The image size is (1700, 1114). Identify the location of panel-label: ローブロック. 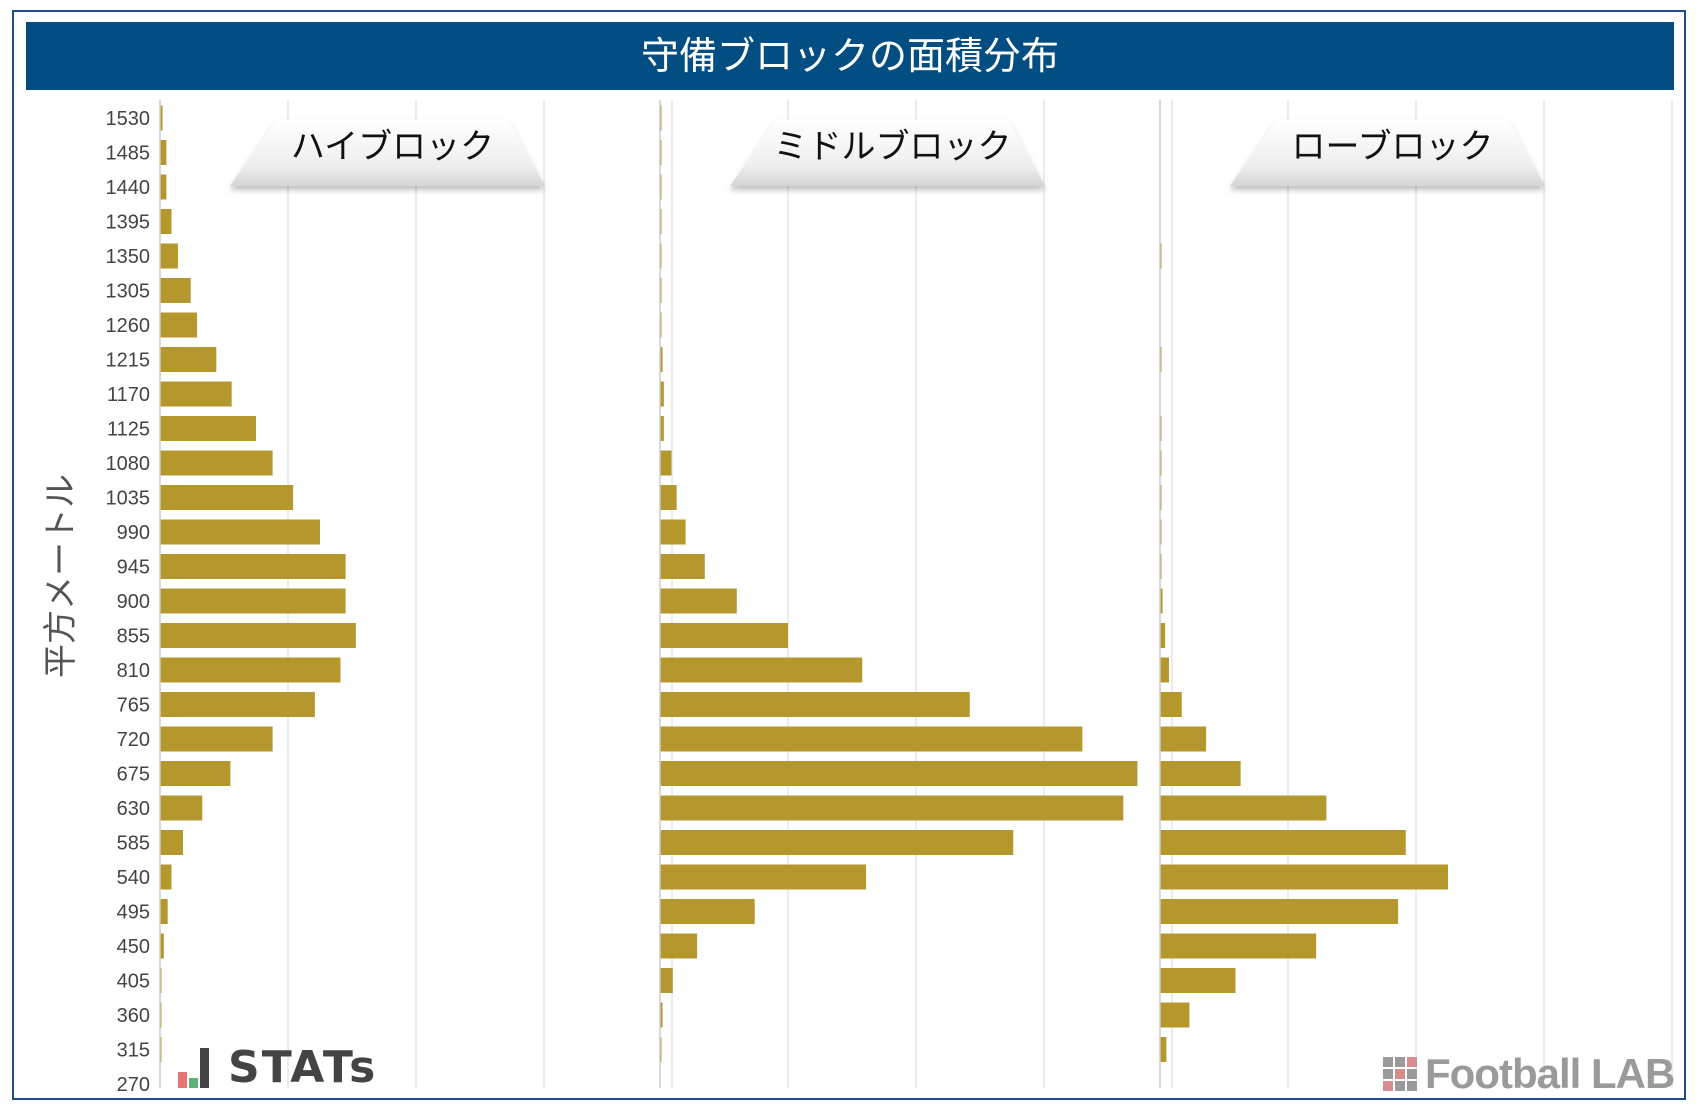
(1393, 147).